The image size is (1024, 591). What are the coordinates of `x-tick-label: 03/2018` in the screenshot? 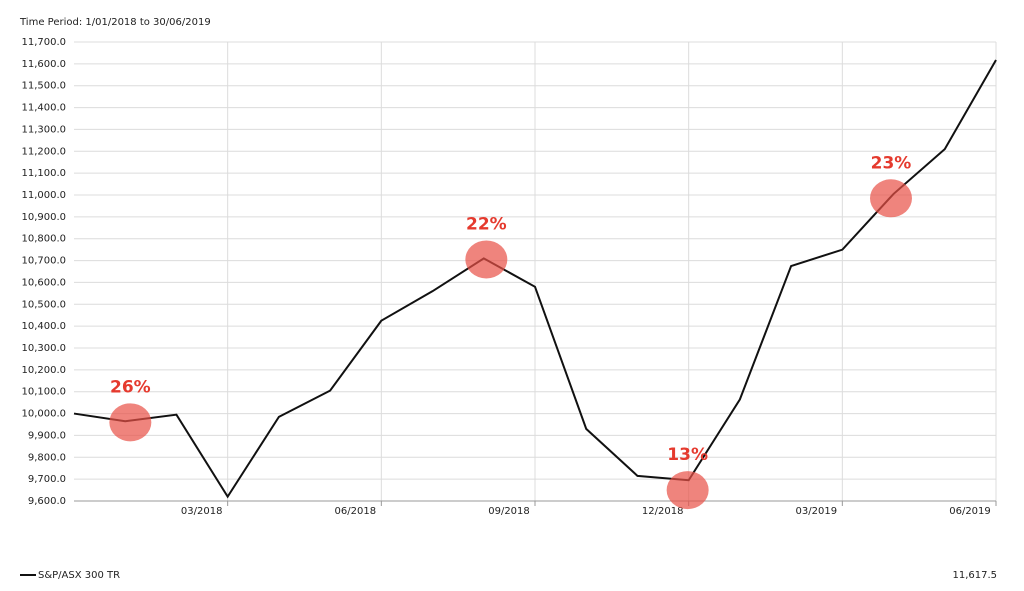 It's located at (202, 511).